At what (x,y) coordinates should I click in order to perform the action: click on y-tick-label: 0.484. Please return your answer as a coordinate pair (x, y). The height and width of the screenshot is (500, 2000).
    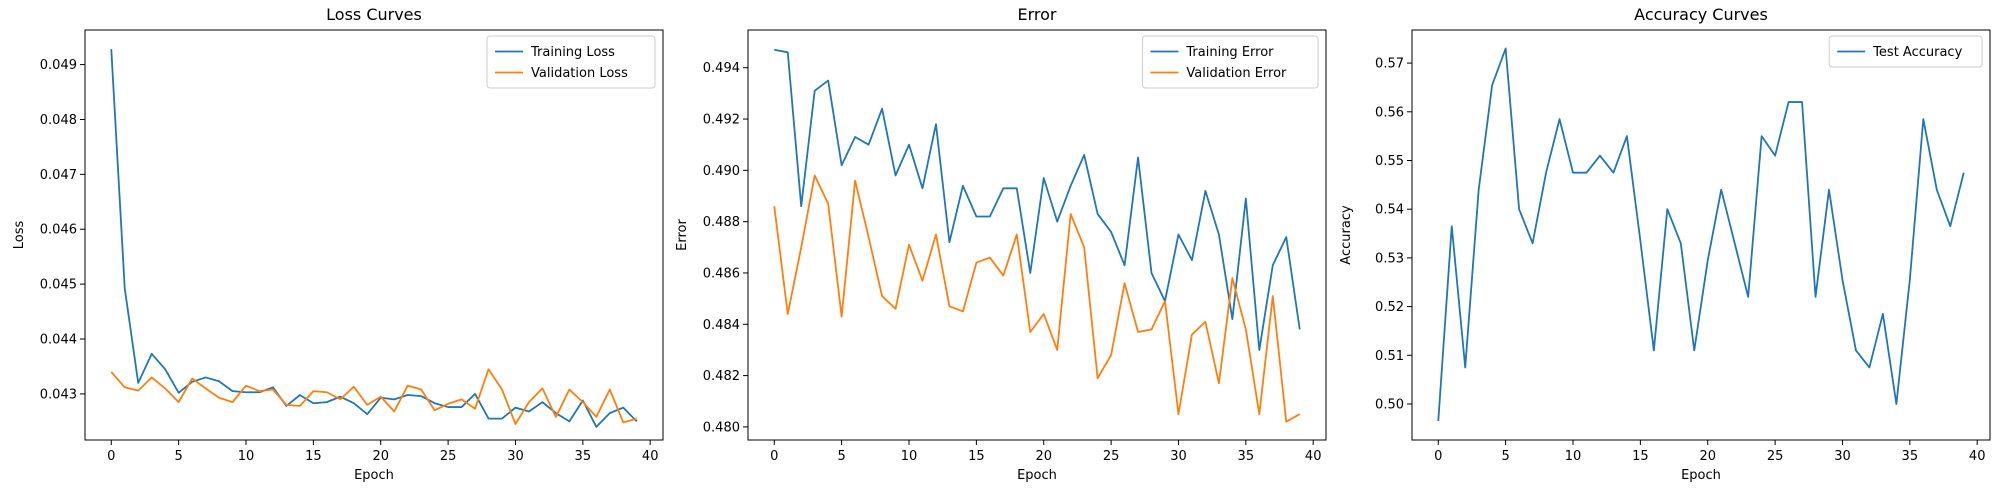
    Looking at the image, I should click on (721, 325).